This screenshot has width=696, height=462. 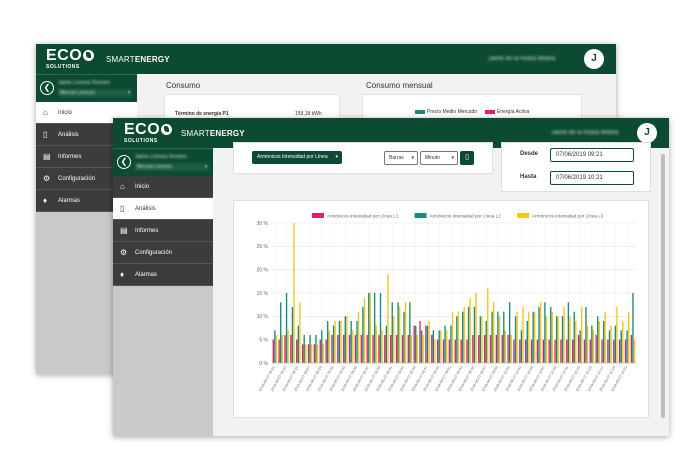 I want to click on desde-field: 07/06/2019 09:21, so click(x=592, y=155).